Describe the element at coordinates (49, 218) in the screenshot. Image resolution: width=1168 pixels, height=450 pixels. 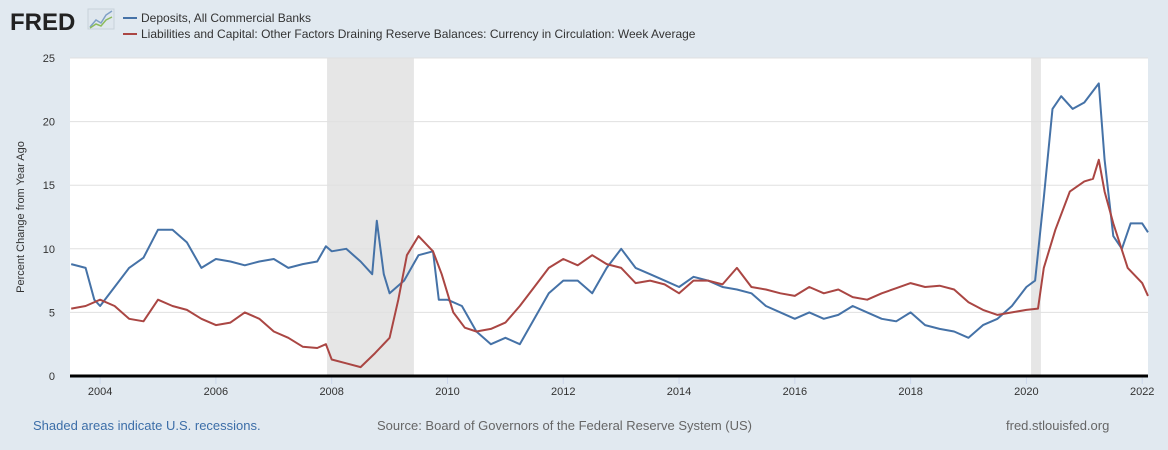
I see `y-axis-ticks: 0 5 10 15 20 25` at that location.